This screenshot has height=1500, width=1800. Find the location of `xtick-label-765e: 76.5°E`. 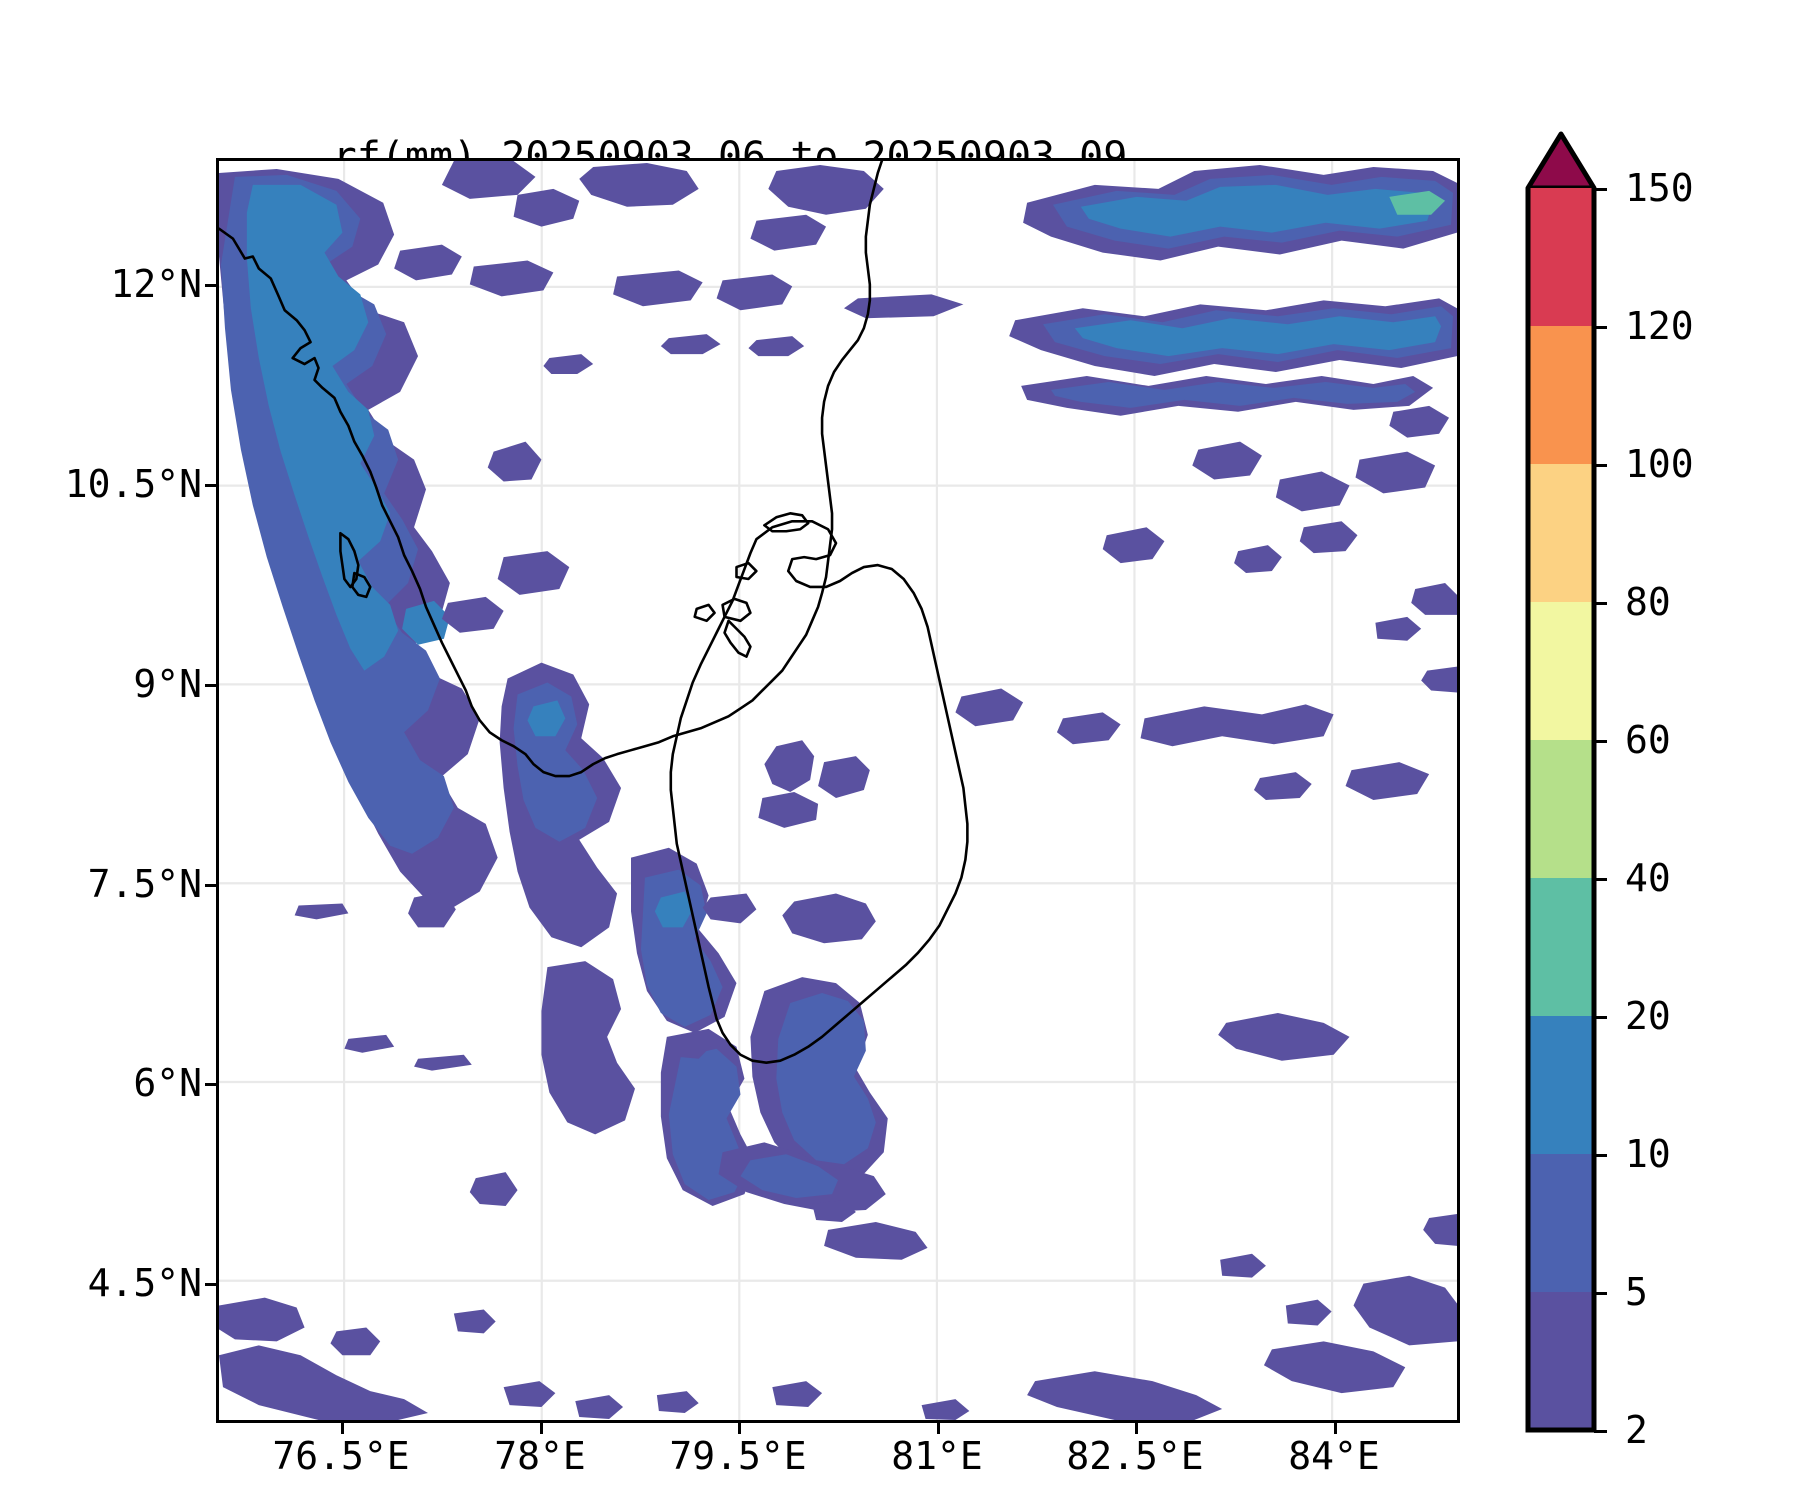

xtick-label-765e: 76.5°E is located at coordinates (341, 1456).